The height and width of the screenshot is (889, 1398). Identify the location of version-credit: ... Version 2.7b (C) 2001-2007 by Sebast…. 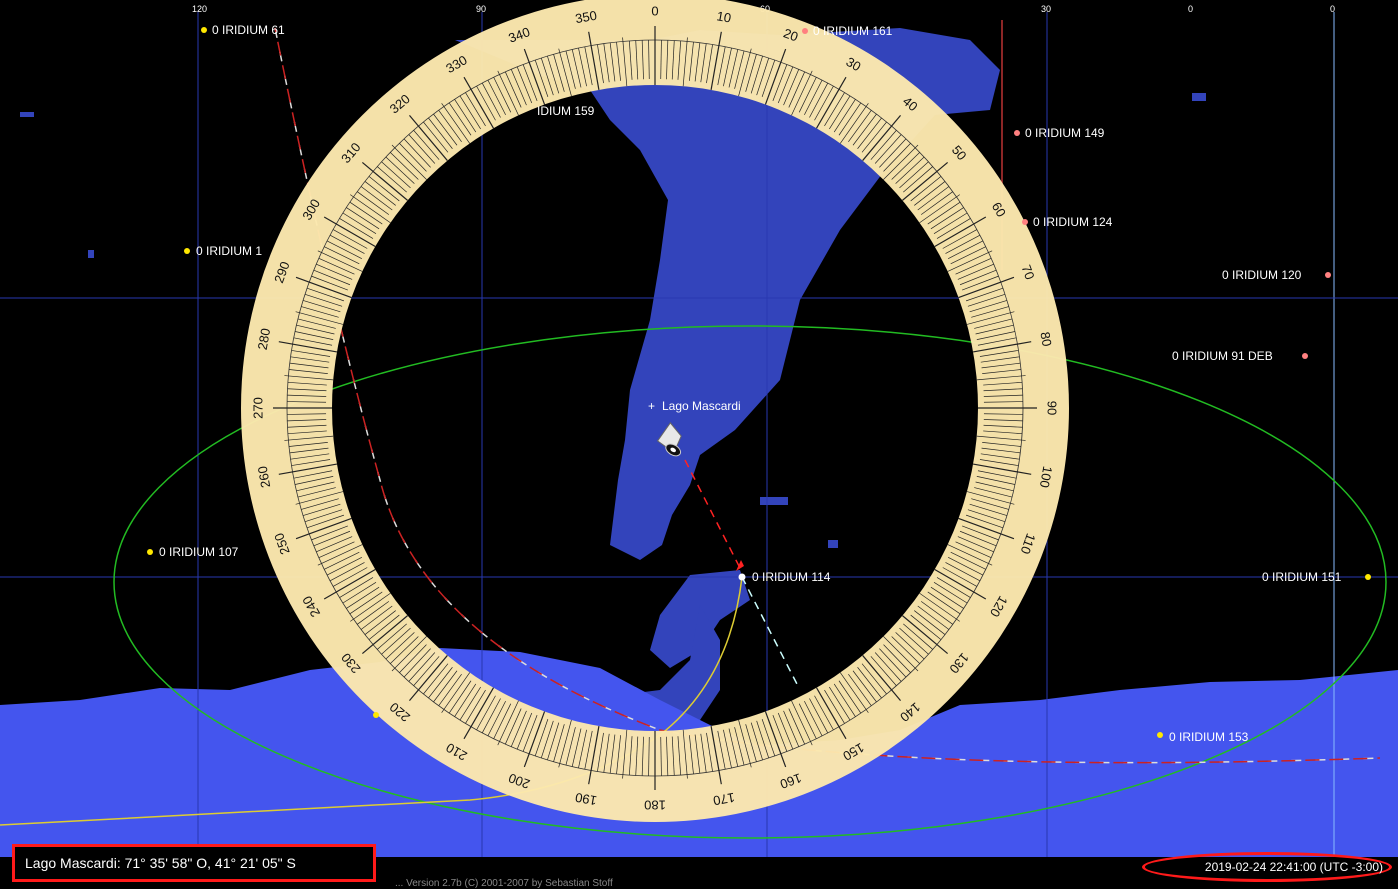
(504, 883).